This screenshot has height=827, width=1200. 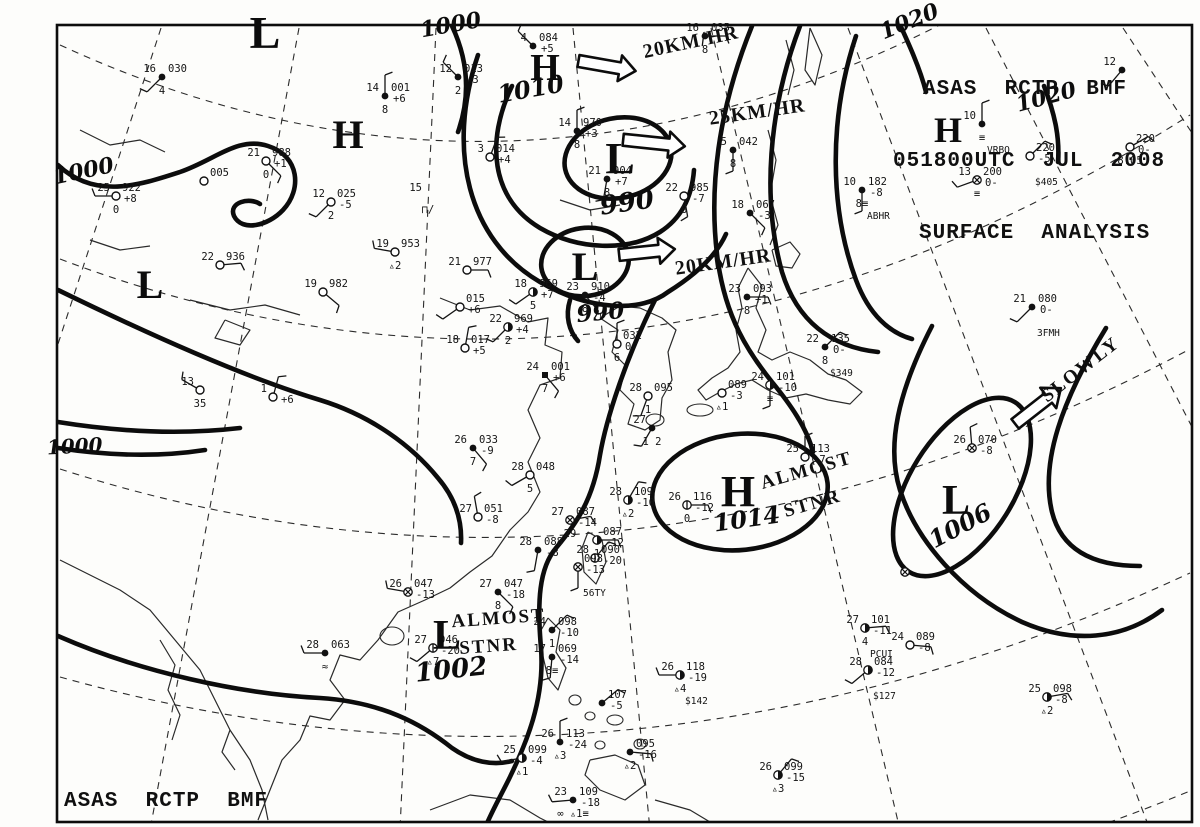 What do you see at coordinates (737, 385) in the screenshot?
I see `station-pressure: 089` at bounding box center [737, 385].